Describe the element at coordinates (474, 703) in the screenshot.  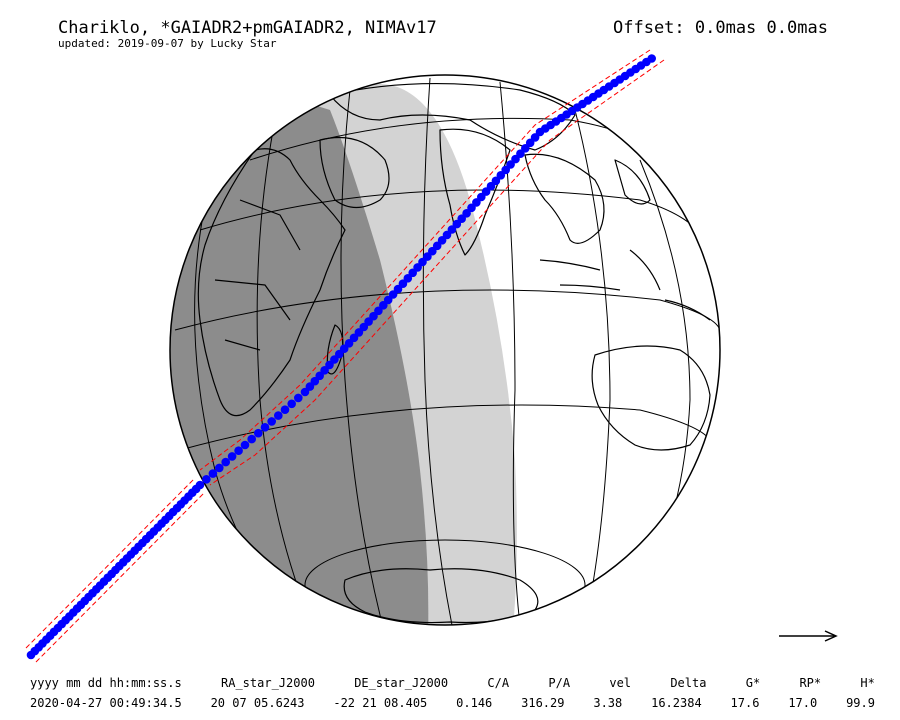
I see `table-cell: 0.146` at that location.